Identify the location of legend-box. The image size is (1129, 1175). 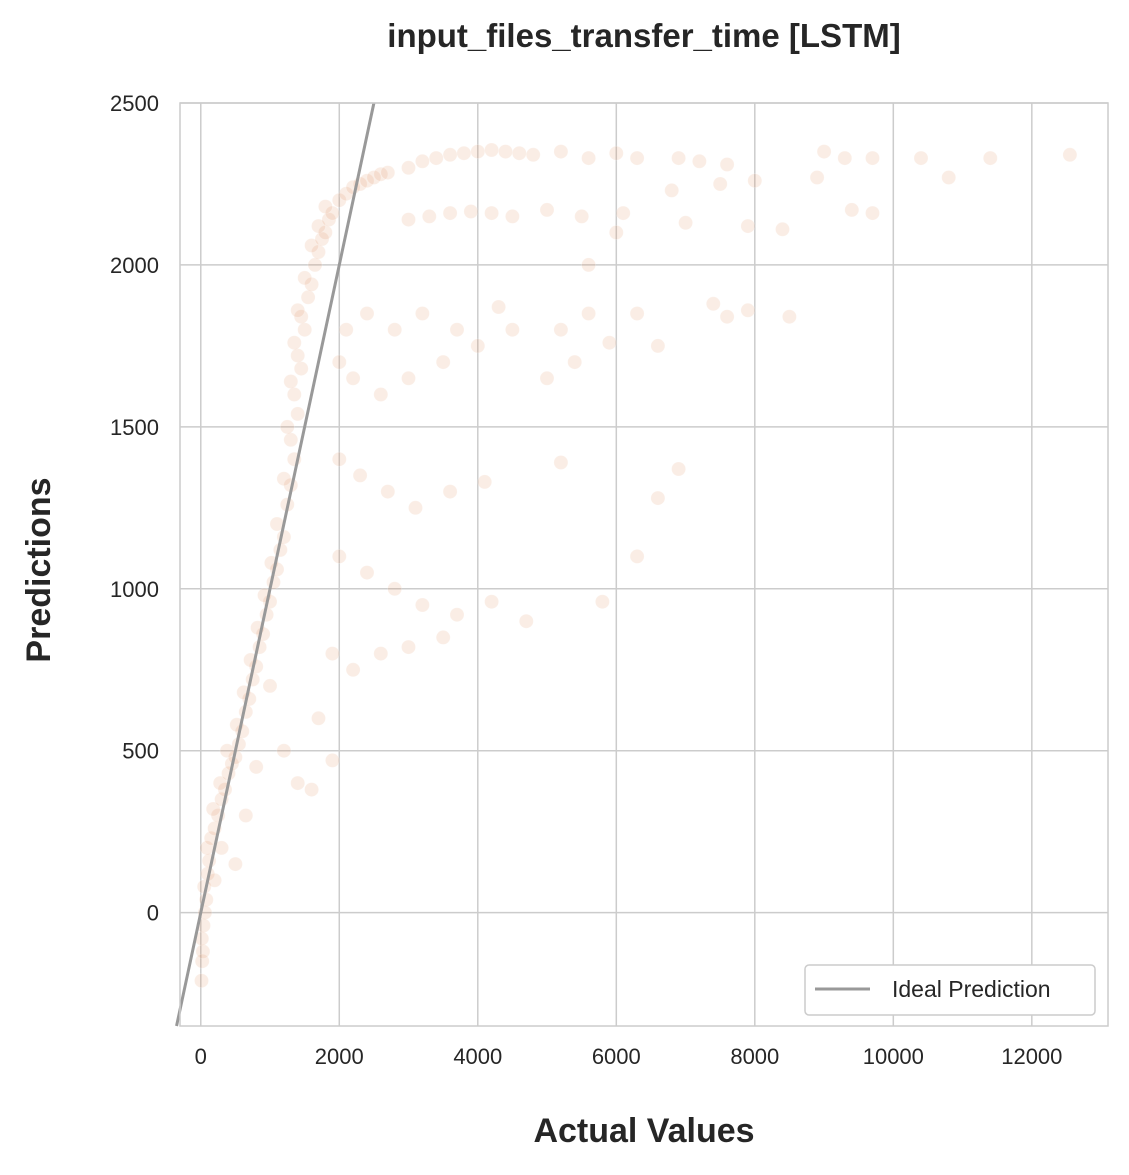
(950, 990).